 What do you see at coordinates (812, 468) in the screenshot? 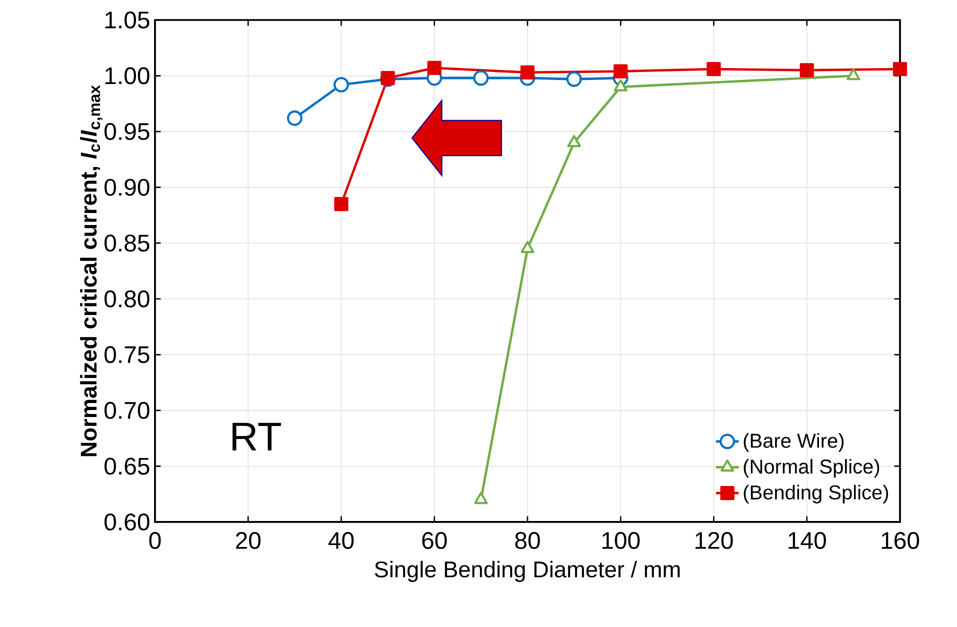
I see `legend-label: (Normal Splice)` at bounding box center [812, 468].